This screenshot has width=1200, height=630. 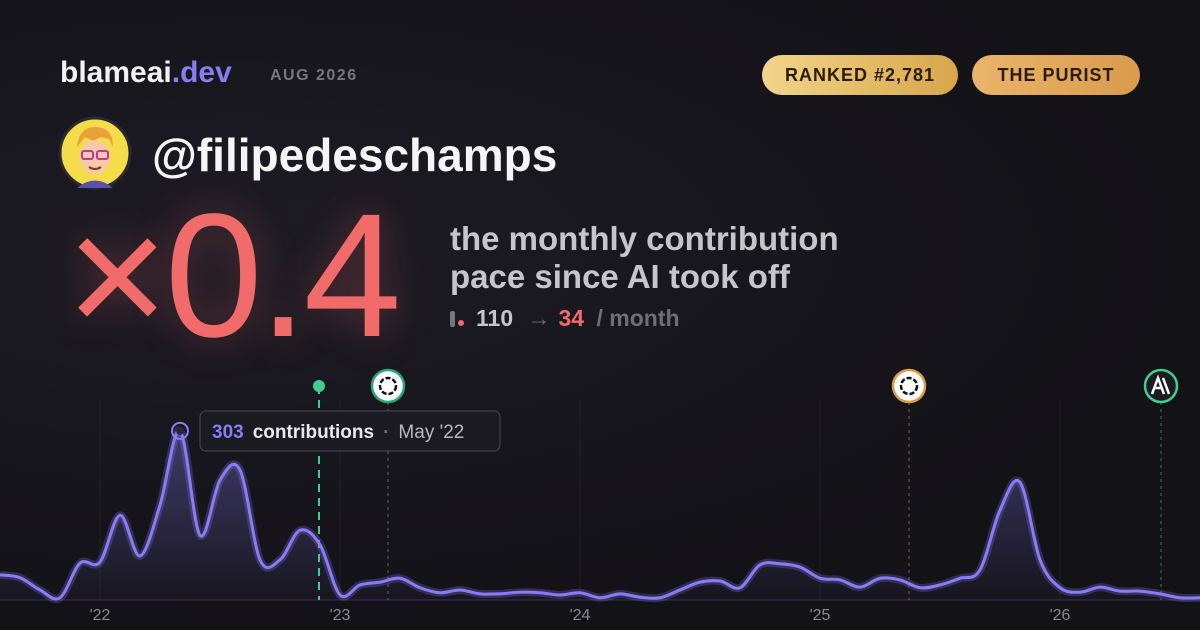 What do you see at coordinates (431, 432) in the screenshot?
I see `tooltip-date: May '22` at bounding box center [431, 432].